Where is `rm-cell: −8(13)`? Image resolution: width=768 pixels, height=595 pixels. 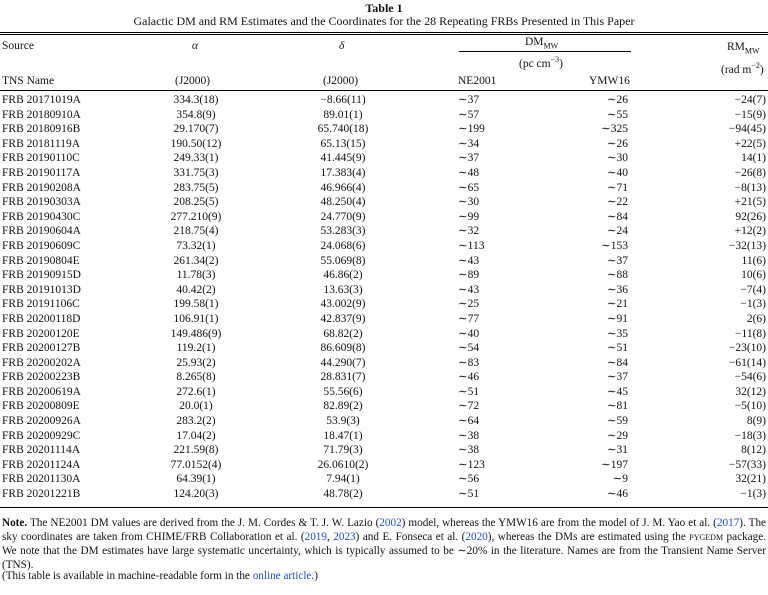 rm-cell: −8(13) is located at coordinates (750, 187).